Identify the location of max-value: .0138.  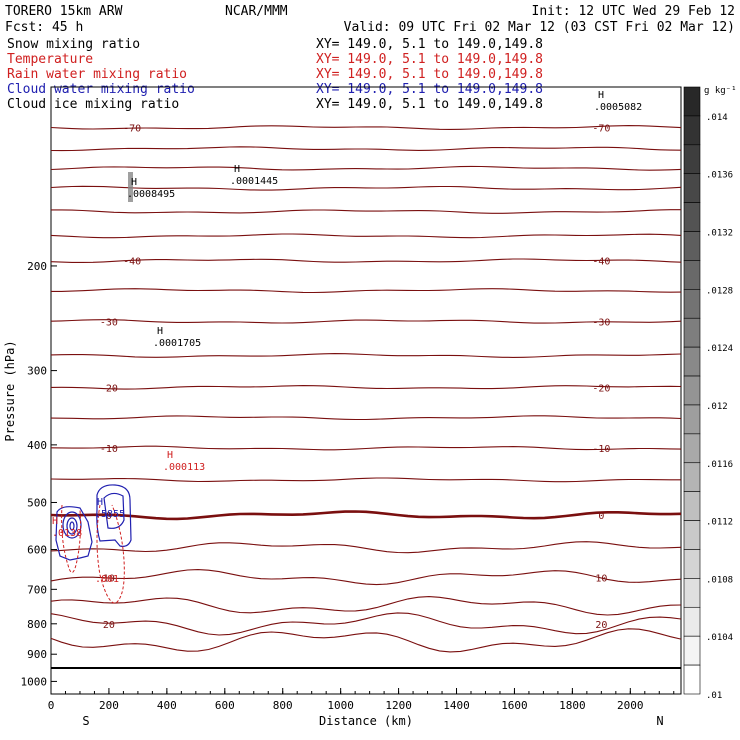
(67, 533).